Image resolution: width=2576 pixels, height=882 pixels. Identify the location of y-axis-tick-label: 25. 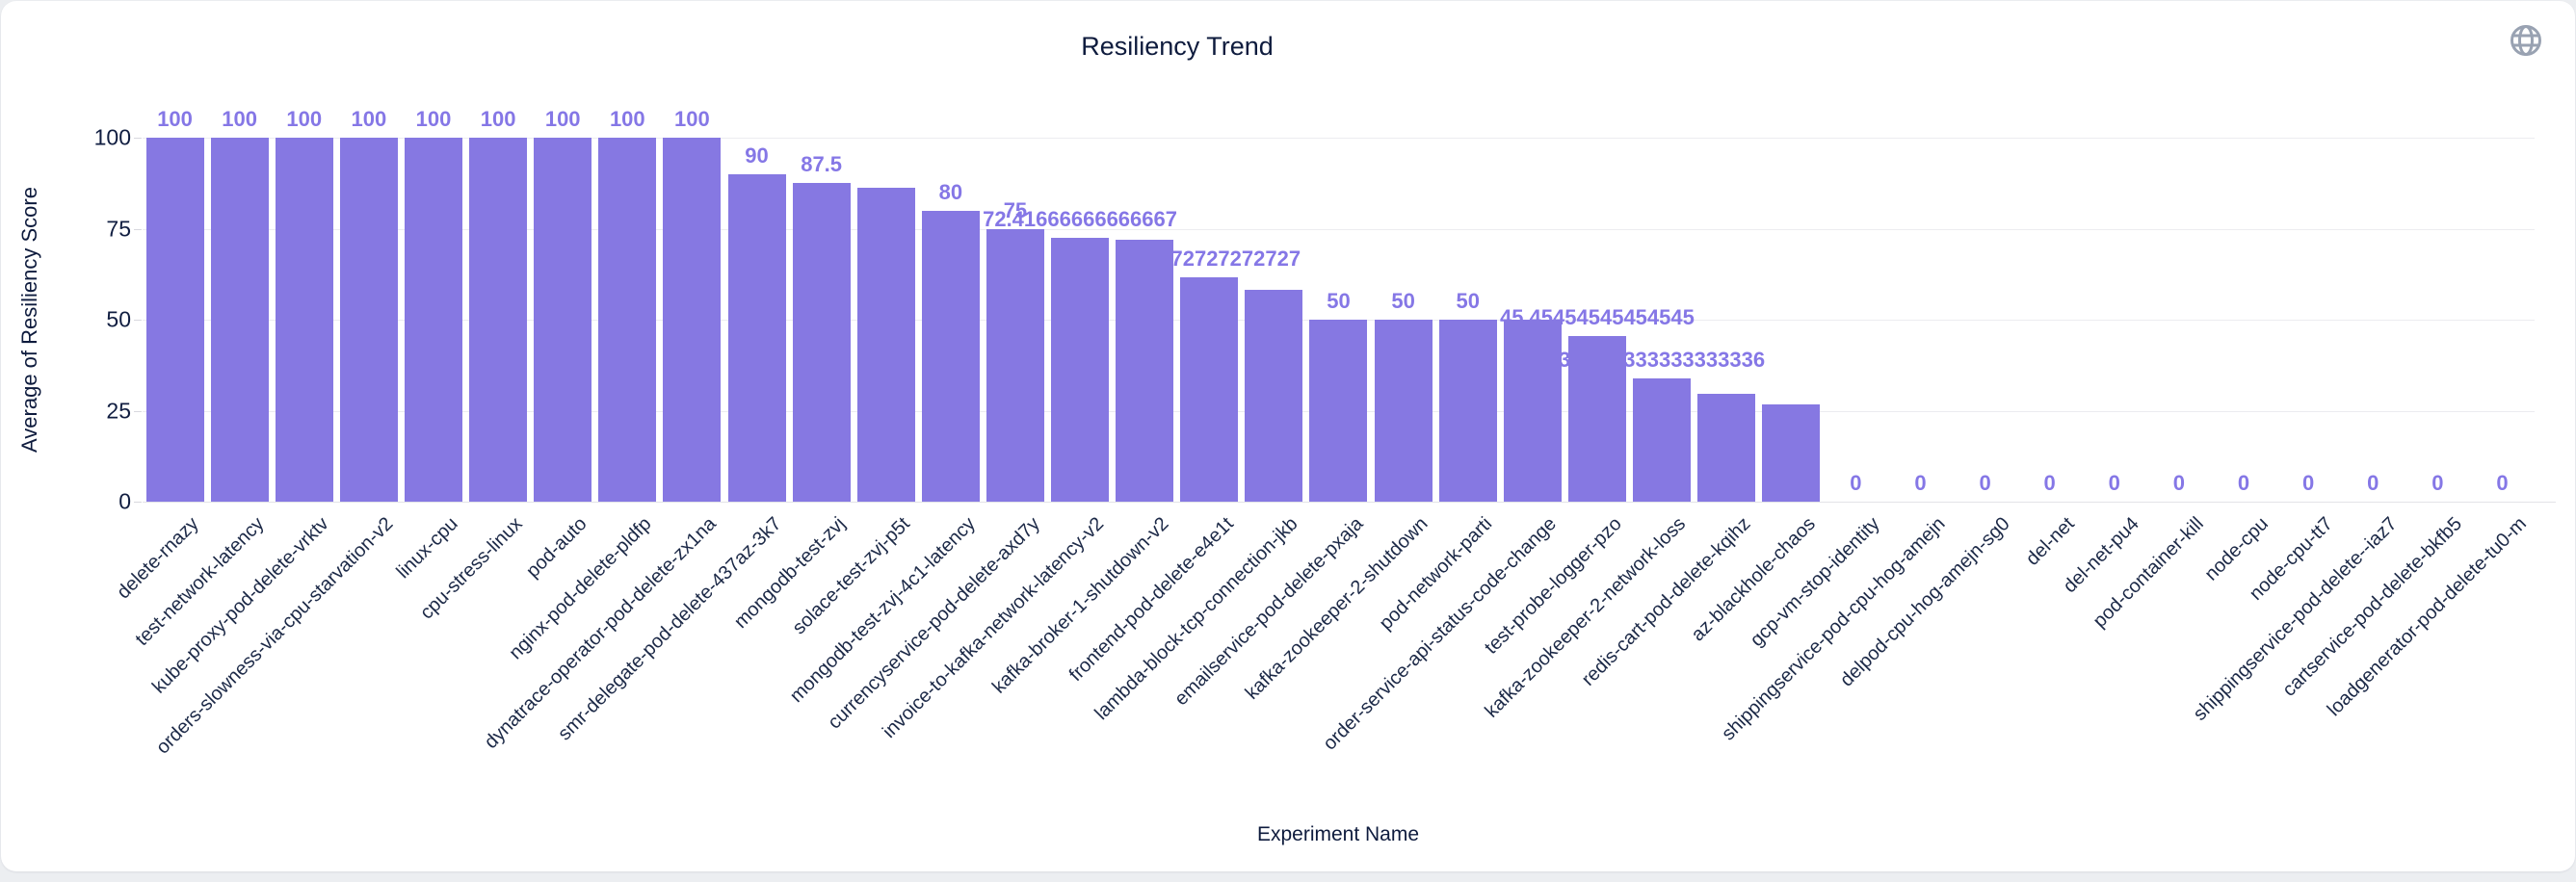
(118, 410).